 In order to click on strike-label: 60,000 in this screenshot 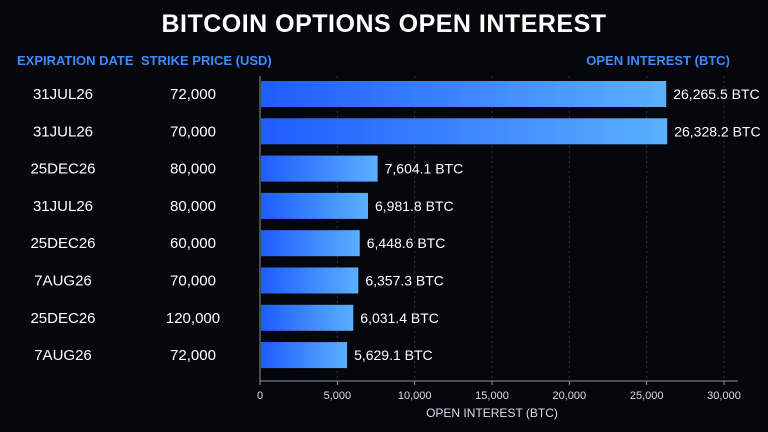, I will do `click(193, 243)`.